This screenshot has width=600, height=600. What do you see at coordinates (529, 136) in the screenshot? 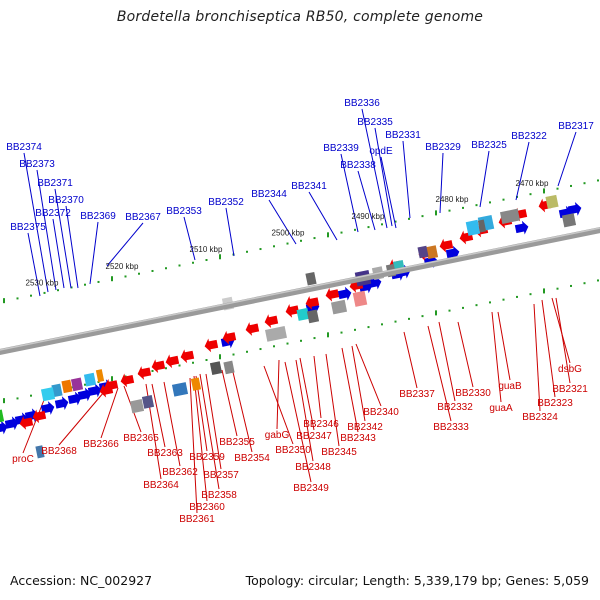
I see `gene-label-forward: BB2322` at bounding box center [529, 136].